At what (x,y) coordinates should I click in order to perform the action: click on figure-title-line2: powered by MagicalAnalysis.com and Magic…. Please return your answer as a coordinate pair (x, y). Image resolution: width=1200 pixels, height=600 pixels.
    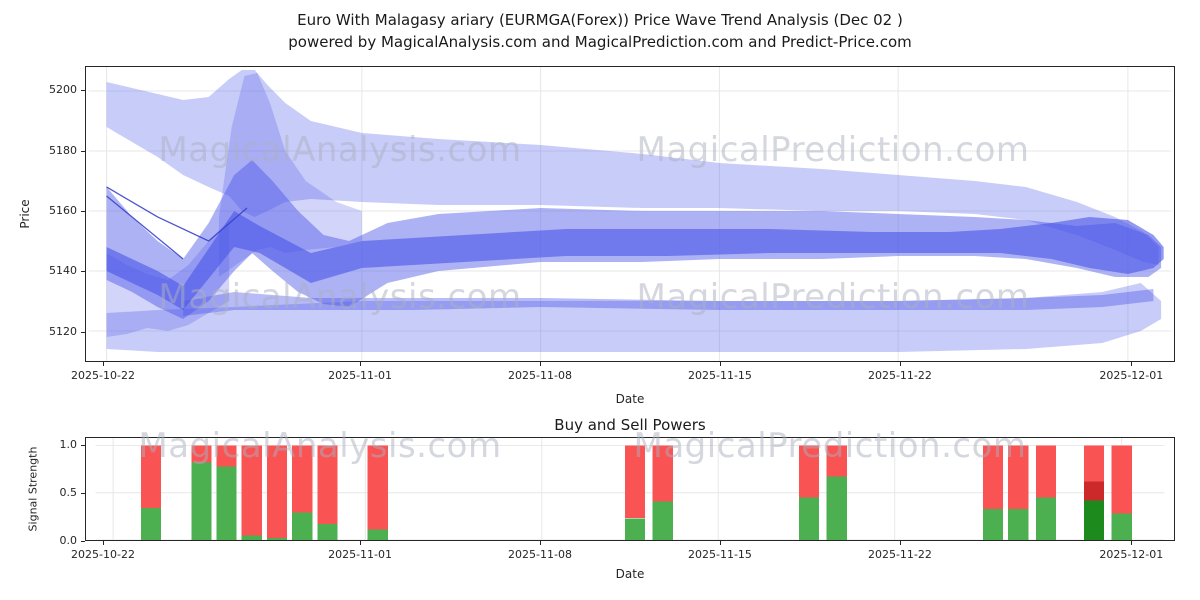
    Looking at the image, I should click on (600, 42).